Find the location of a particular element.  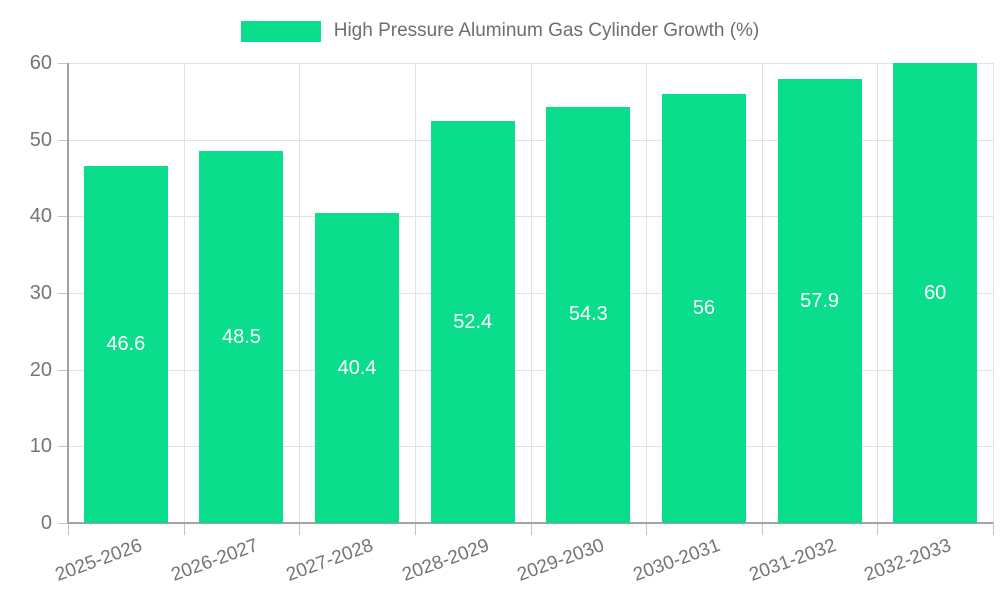

bar: 48.5 is located at coordinates (241, 337).